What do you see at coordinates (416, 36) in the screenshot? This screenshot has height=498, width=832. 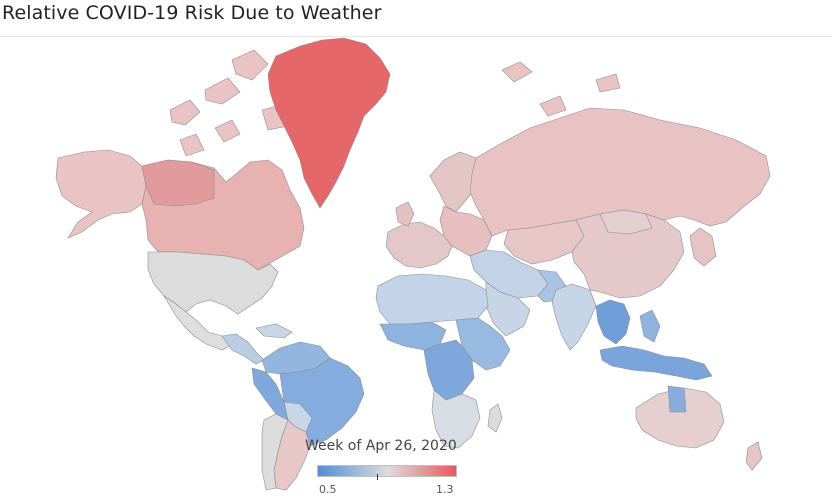 I see `title-divider` at bounding box center [416, 36].